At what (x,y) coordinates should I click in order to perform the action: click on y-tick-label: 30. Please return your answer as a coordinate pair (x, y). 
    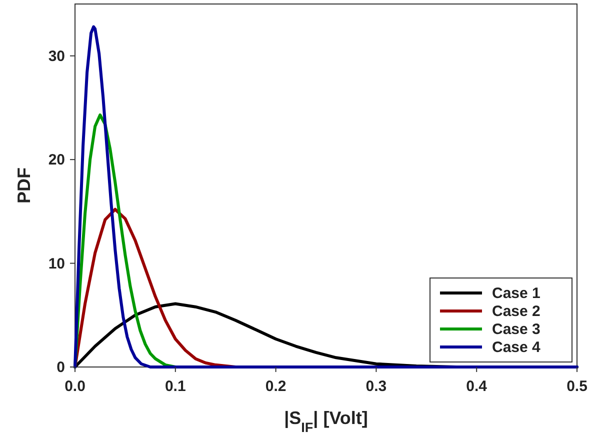
    Looking at the image, I should click on (56, 56).